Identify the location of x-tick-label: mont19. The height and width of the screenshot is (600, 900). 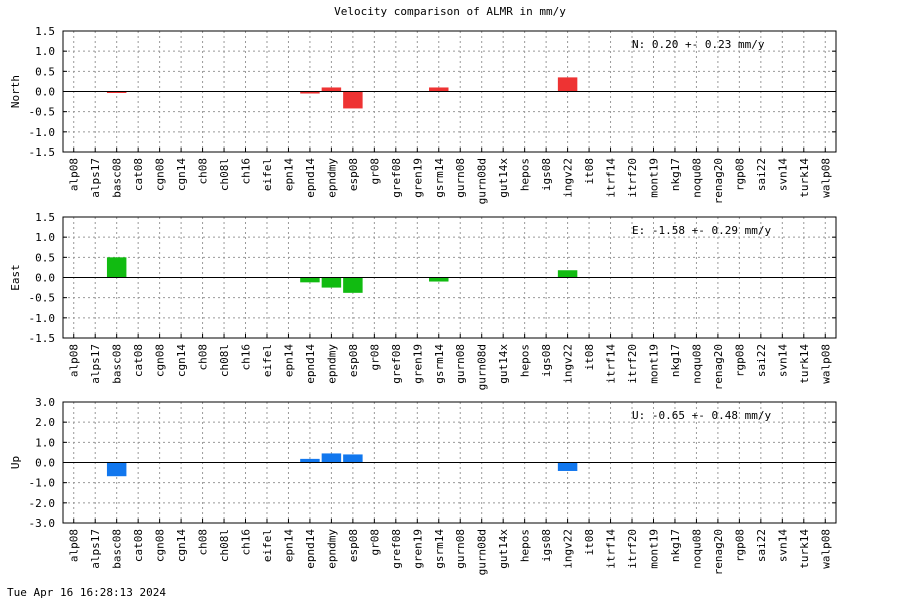
(653, 178).